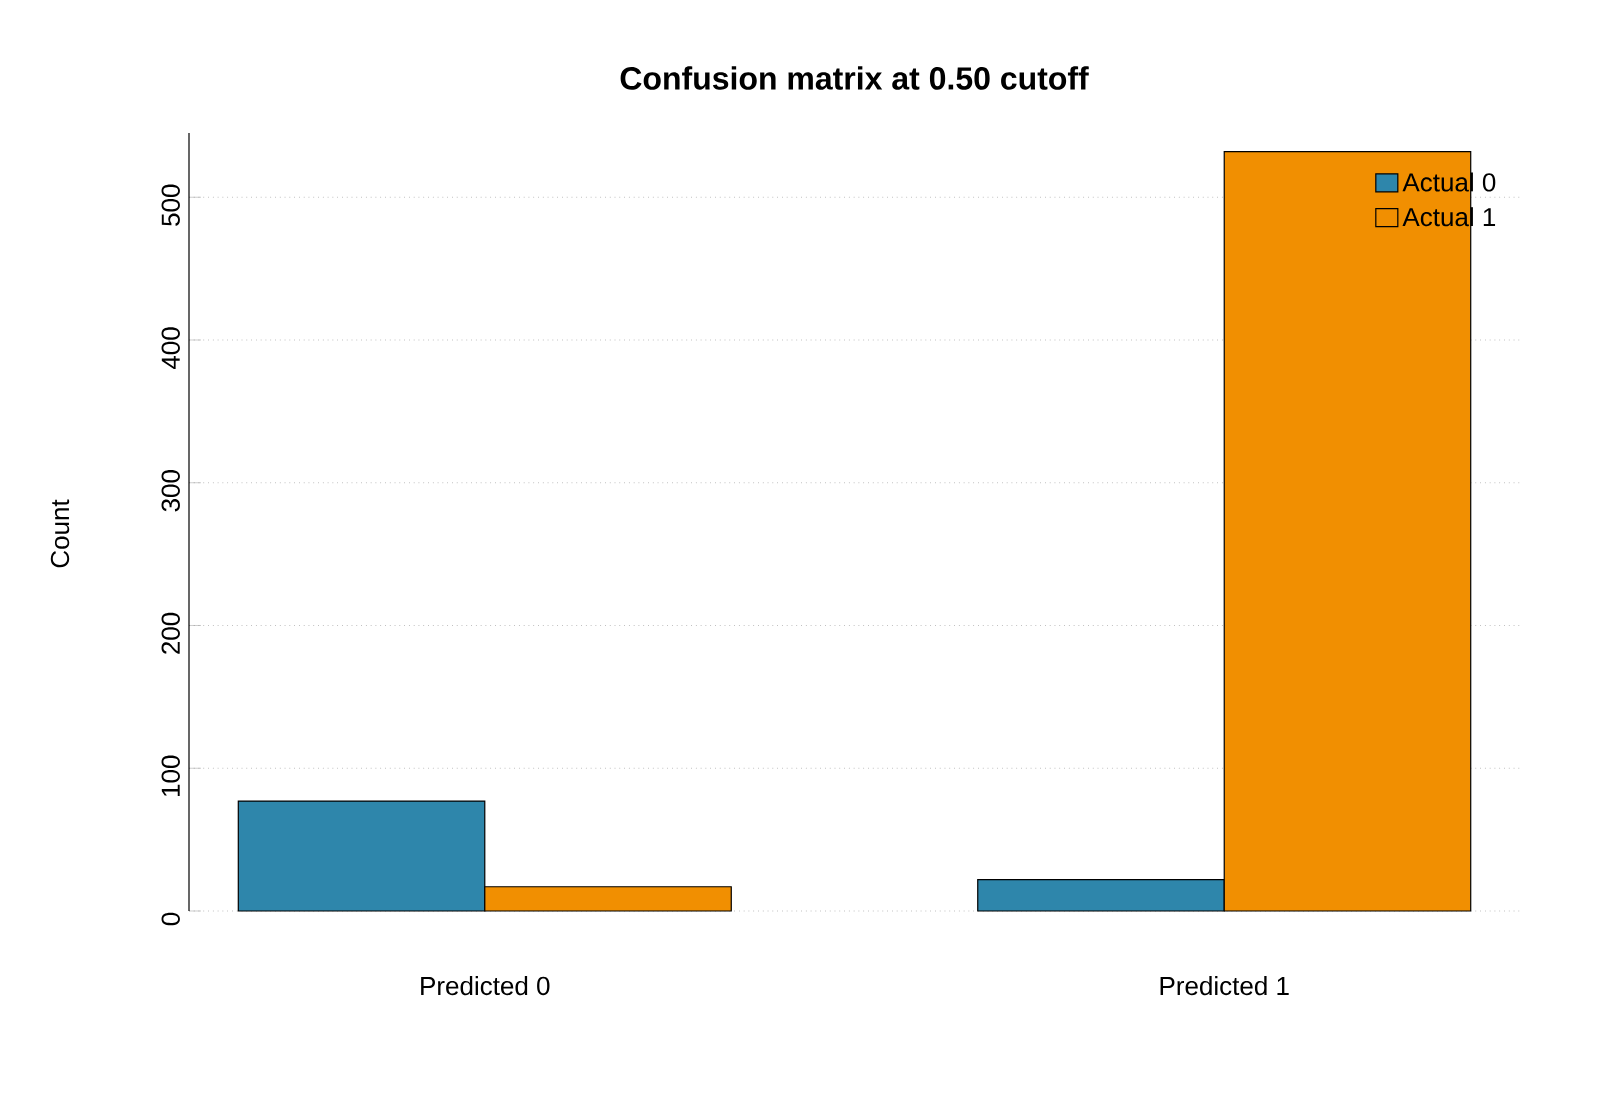  I want to click on chart-title: Confusion matrix at 0.50 cutoff, so click(854, 78).